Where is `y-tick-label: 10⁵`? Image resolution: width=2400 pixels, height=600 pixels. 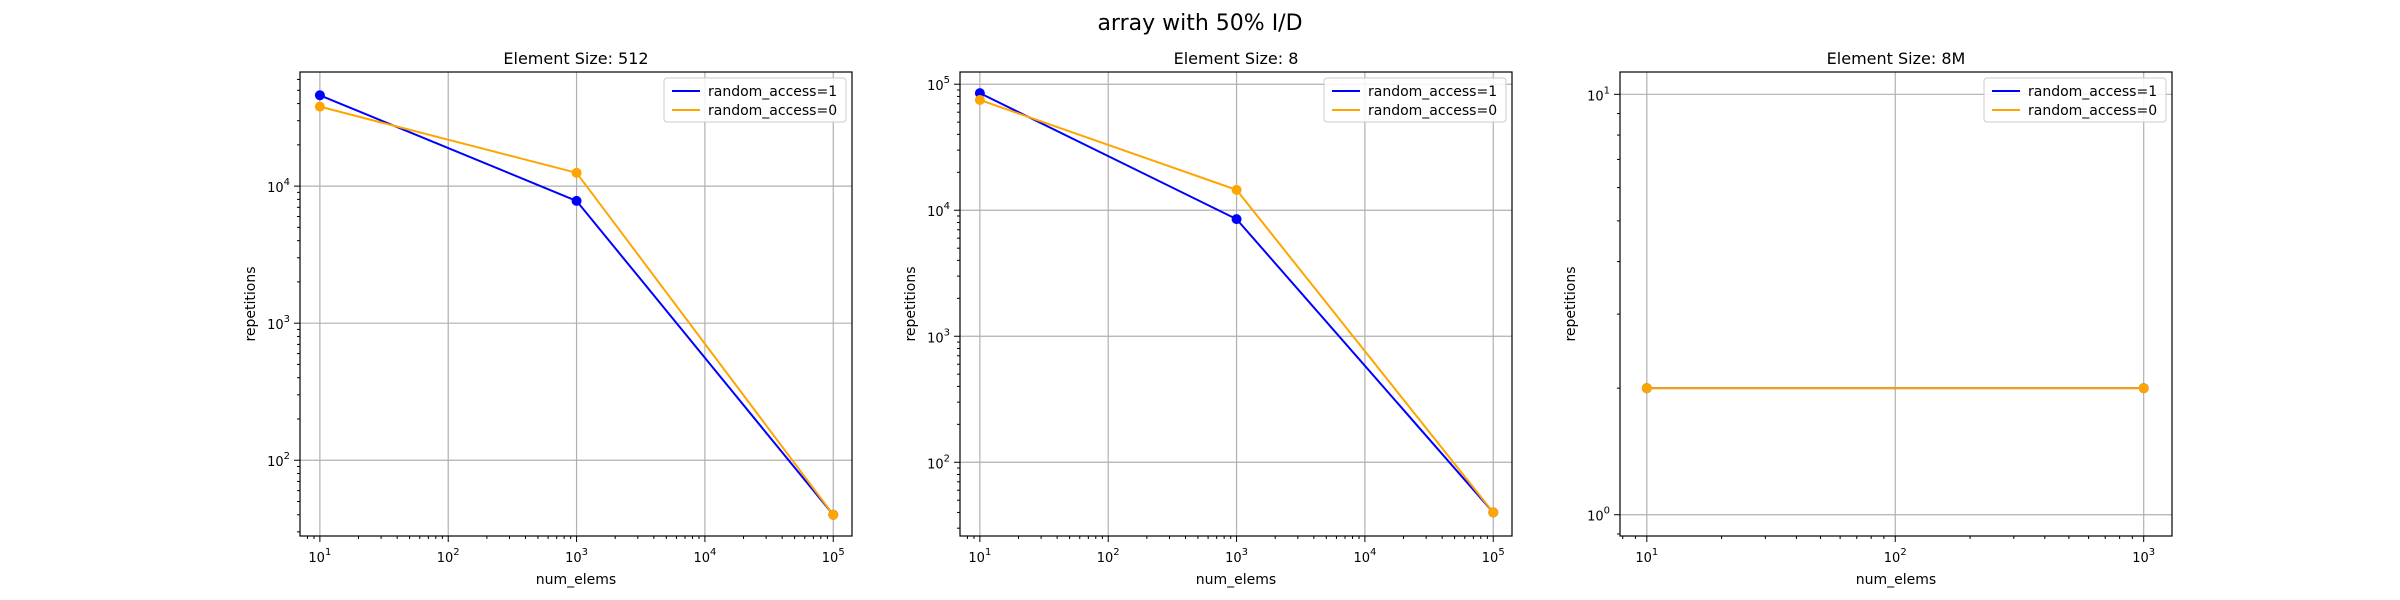
y-tick-label: 10⁵ is located at coordinates (938, 84).